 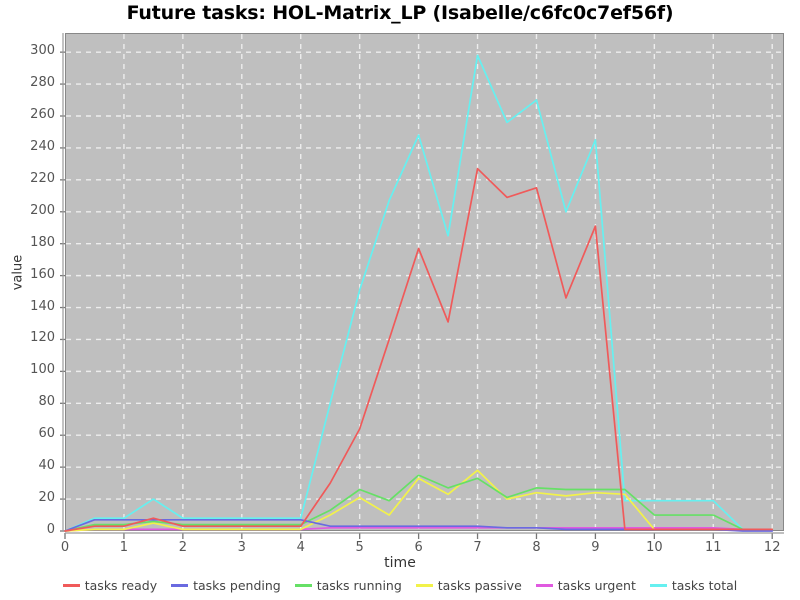 I want to click on y-tick-label: 100, so click(x=42, y=370).